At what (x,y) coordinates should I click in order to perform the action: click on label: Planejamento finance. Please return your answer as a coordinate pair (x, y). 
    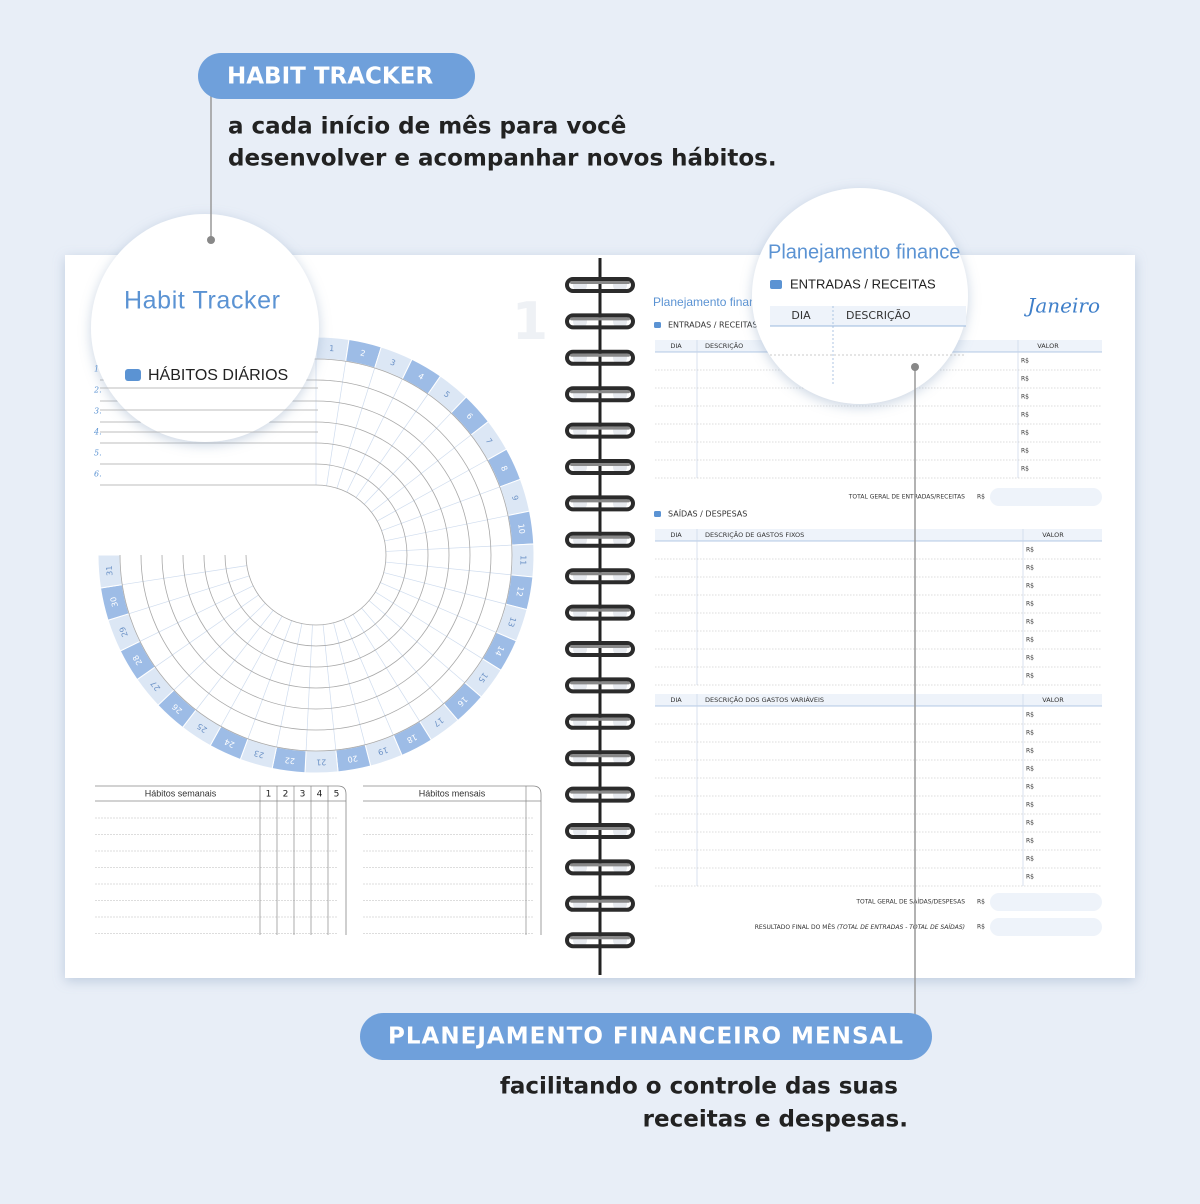
    Looking at the image, I should click on (864, 252).